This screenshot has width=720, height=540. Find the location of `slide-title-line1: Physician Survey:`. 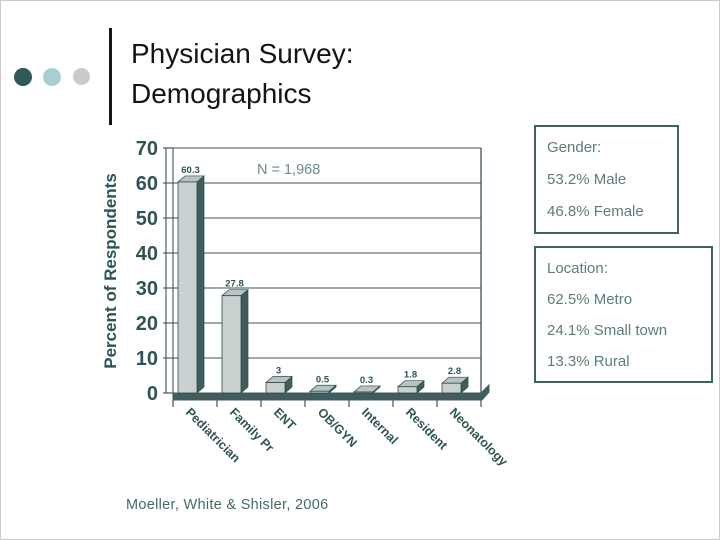

slide-title-line1: Physician Survey: is located at coordinates (242, 53).